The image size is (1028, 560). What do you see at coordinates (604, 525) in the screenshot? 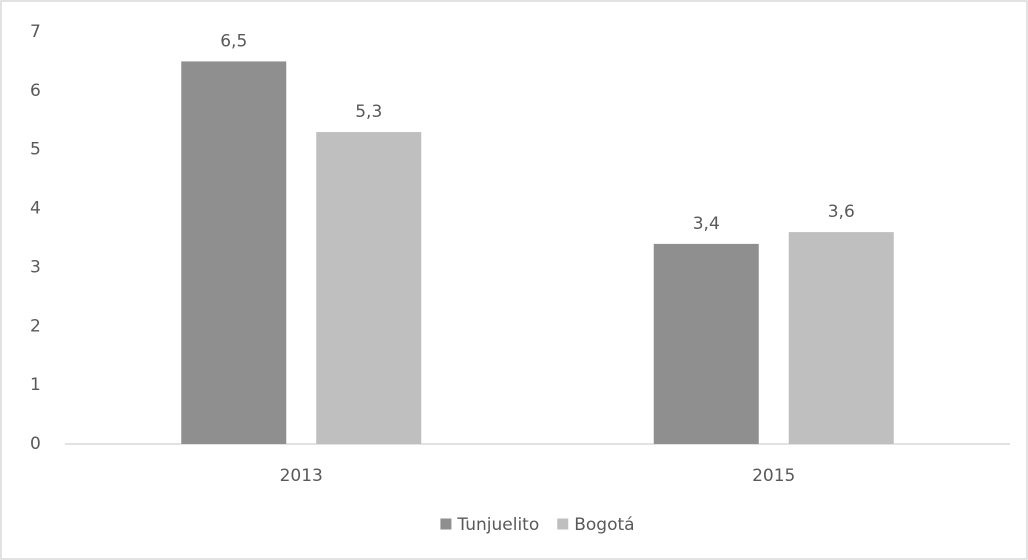
I see `legend-label: Bogotá` at bounding box center [604, 525].